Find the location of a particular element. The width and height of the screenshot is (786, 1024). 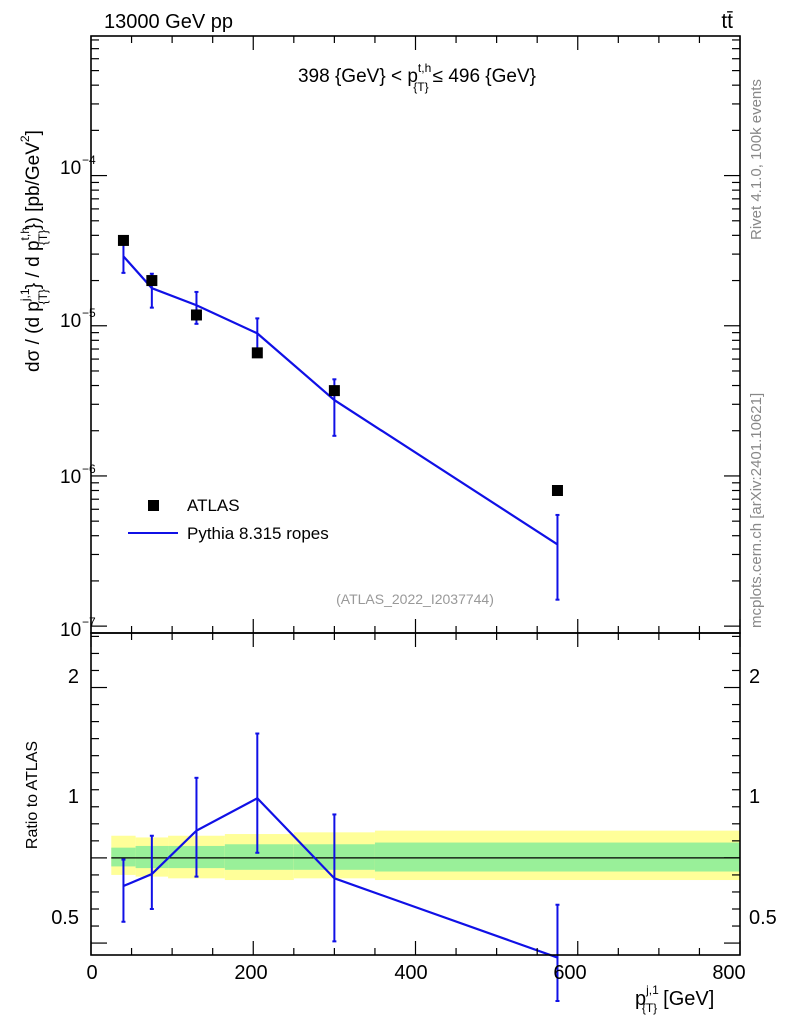

process-label: tt̄ is located at coordinates (727, 21).